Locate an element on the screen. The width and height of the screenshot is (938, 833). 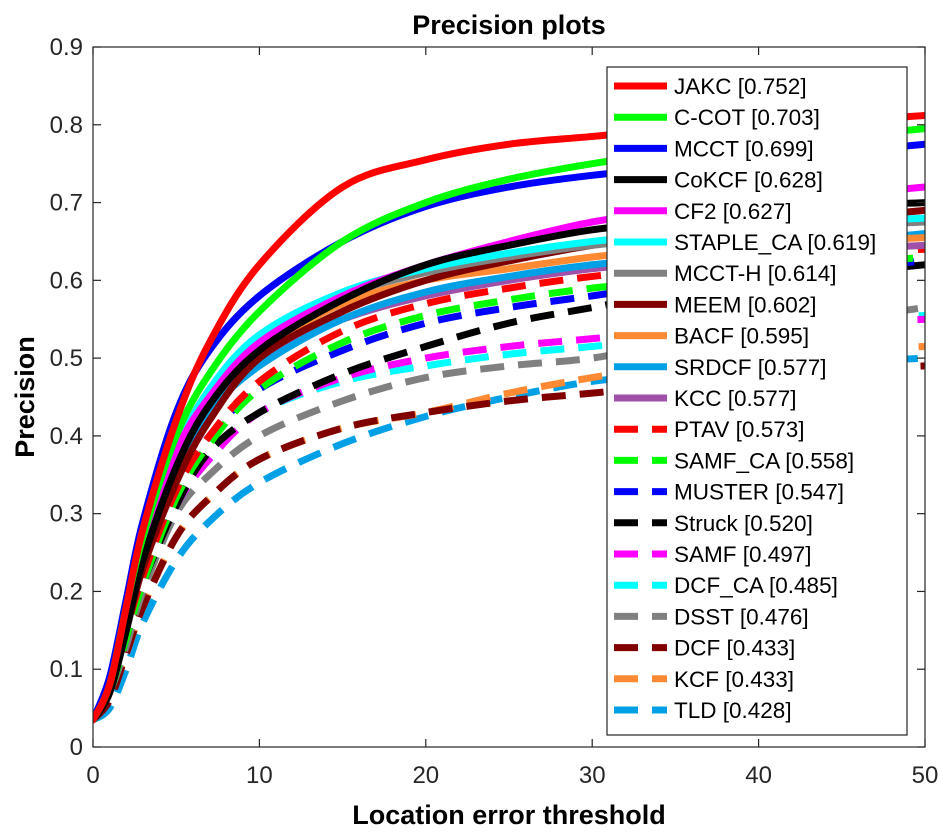
legend-entry-struck: Struck [0.520] is located at coordinates (713, 523).